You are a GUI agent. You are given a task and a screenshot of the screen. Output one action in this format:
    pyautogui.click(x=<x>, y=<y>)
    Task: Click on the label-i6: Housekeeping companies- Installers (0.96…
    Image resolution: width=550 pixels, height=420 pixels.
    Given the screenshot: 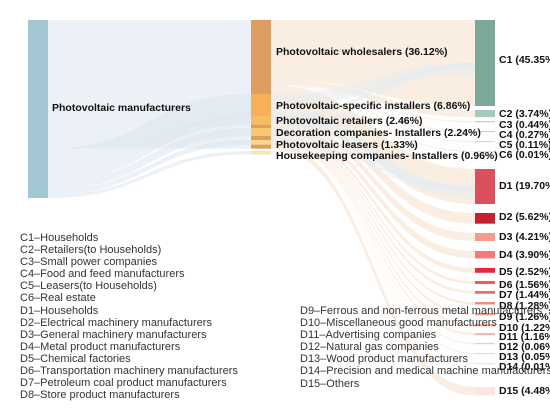 What is the action you would take?
    pyautogui.click(x=387, y=156)
    